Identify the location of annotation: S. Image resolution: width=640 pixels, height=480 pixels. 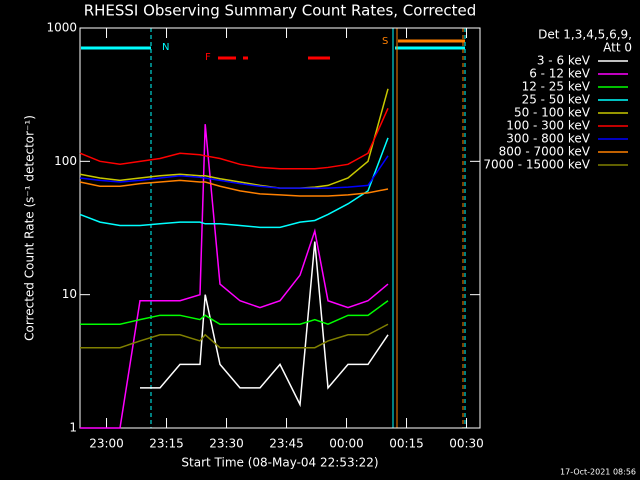
(385, 41).